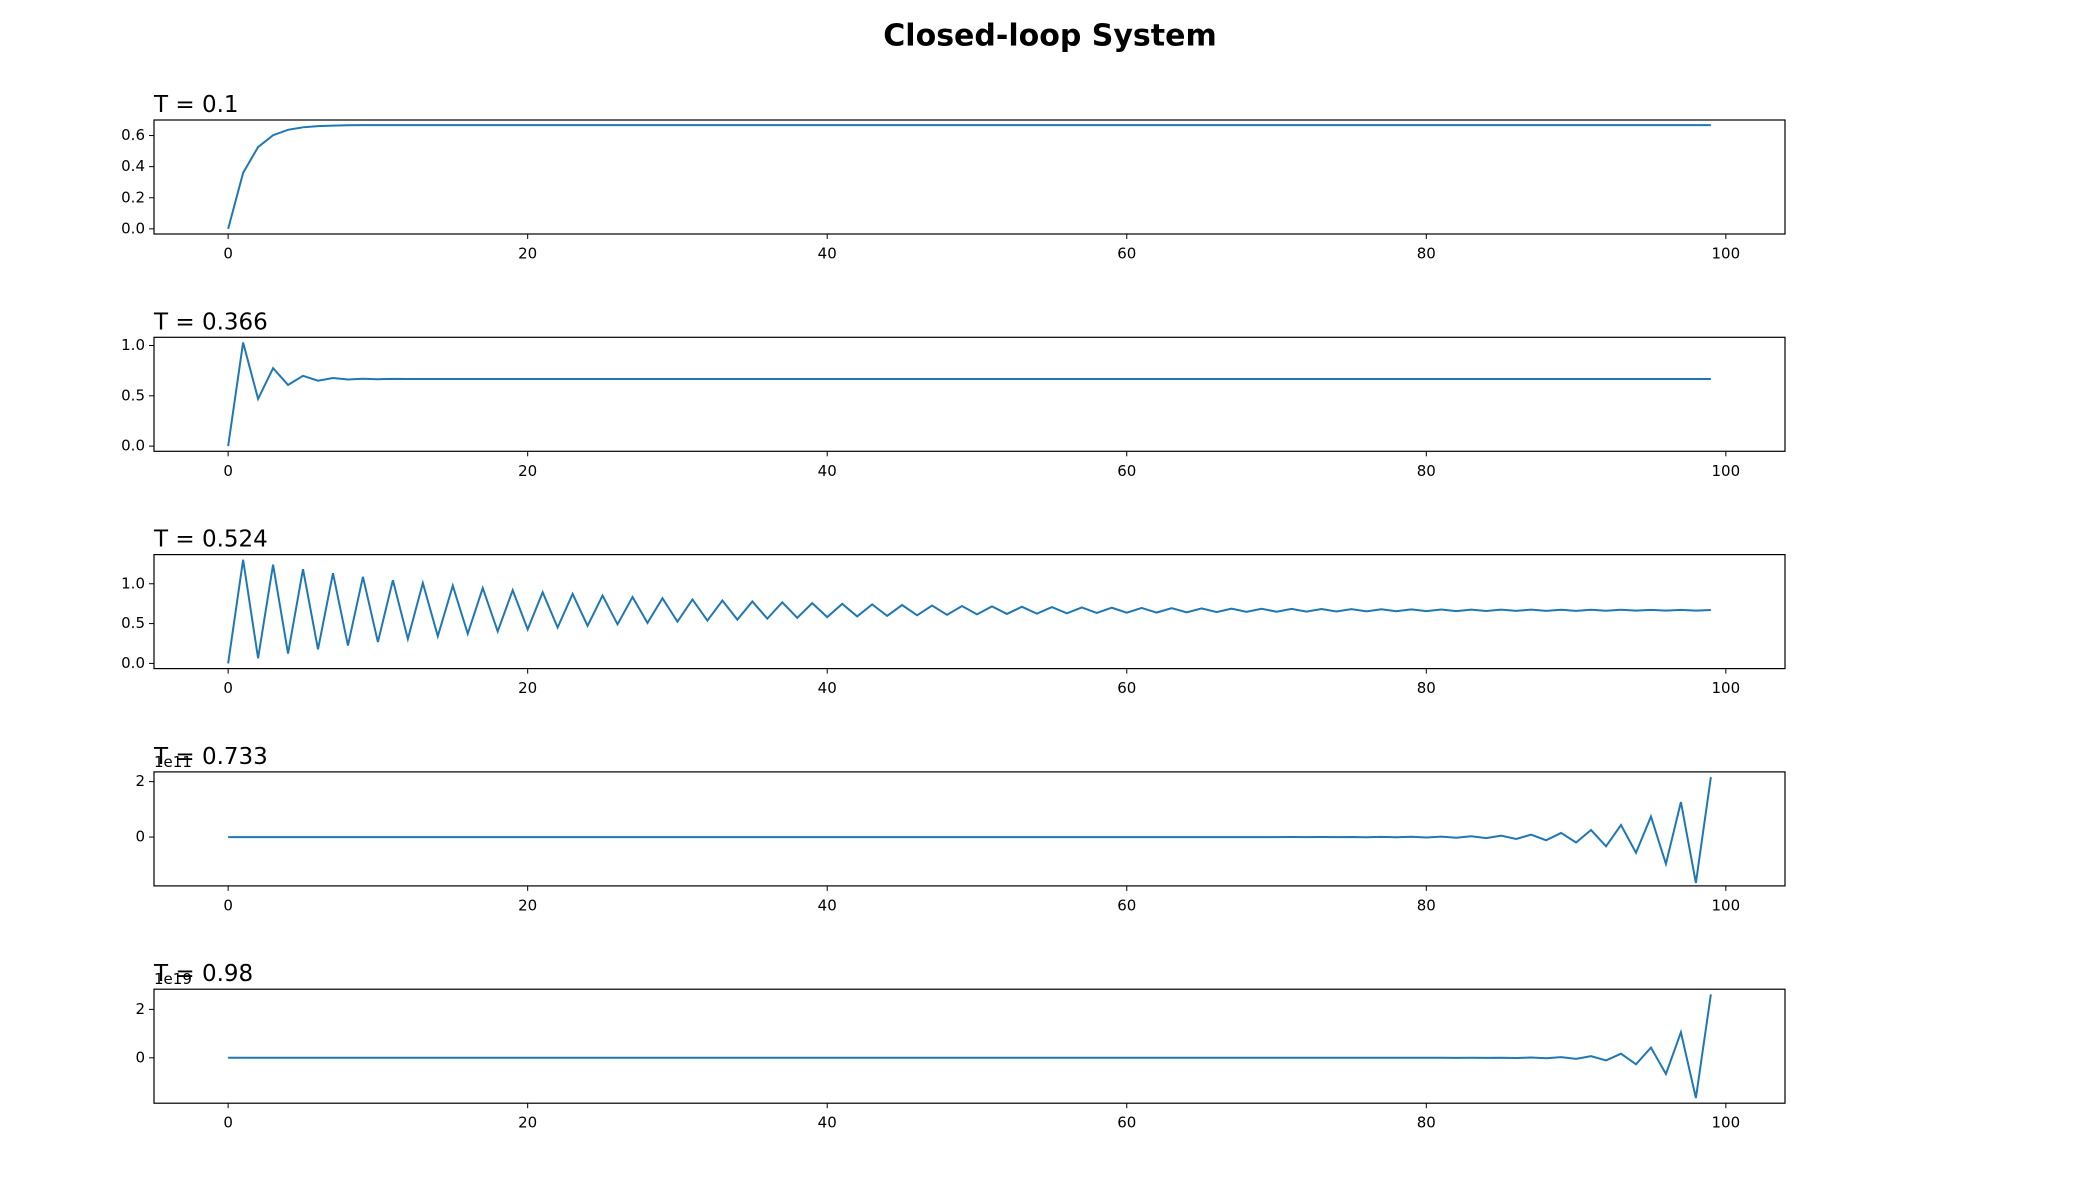 The width and height of the screenshot is (2100, 1200). I want to click on subplot-title: T = 0.524, so click(210, 540).